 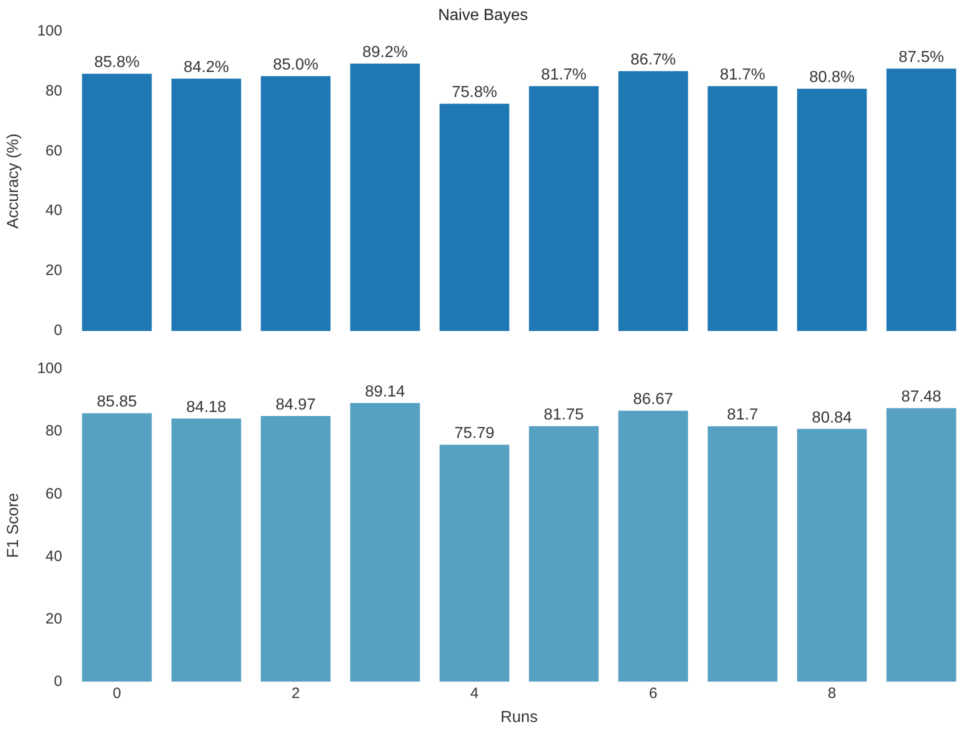 I want to click on x-tick-label: 6, so click(x=653, y=693).